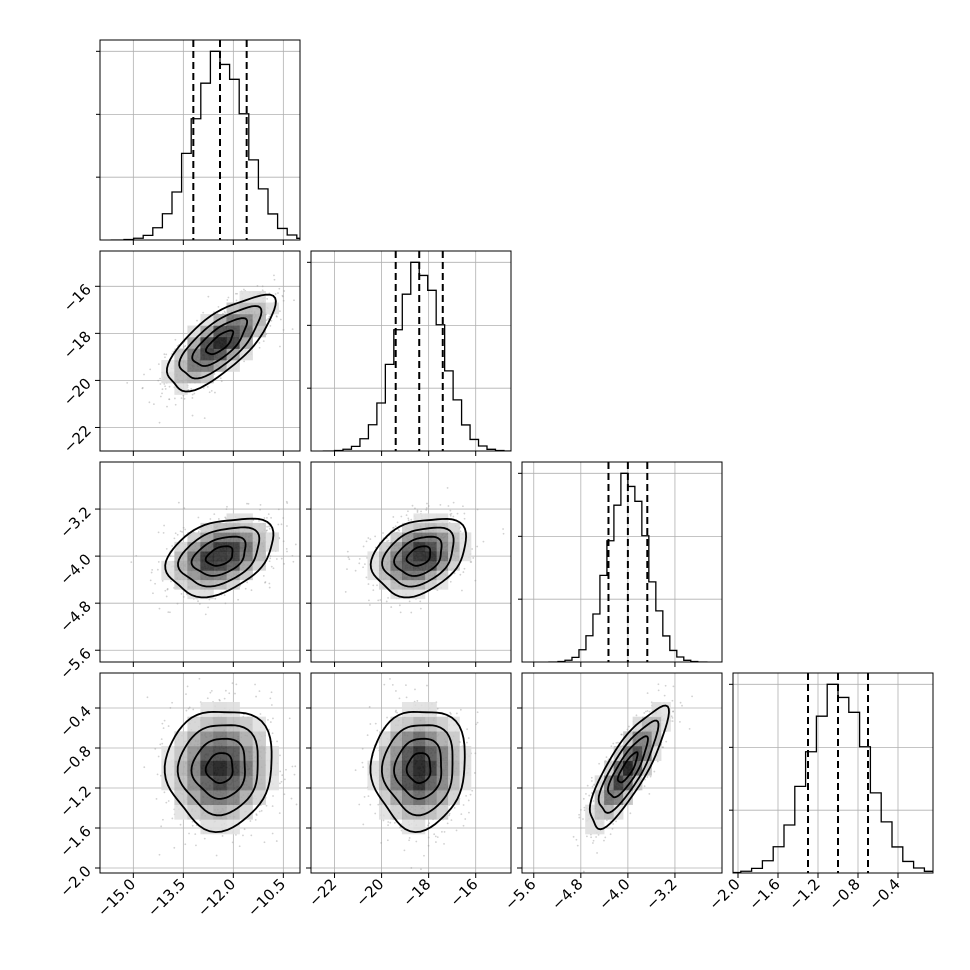 The image size is (970, 970). What do you see at coordinates (220, 343) in the screenshot?
I see `density-shading` at bounding box center [220, 343].